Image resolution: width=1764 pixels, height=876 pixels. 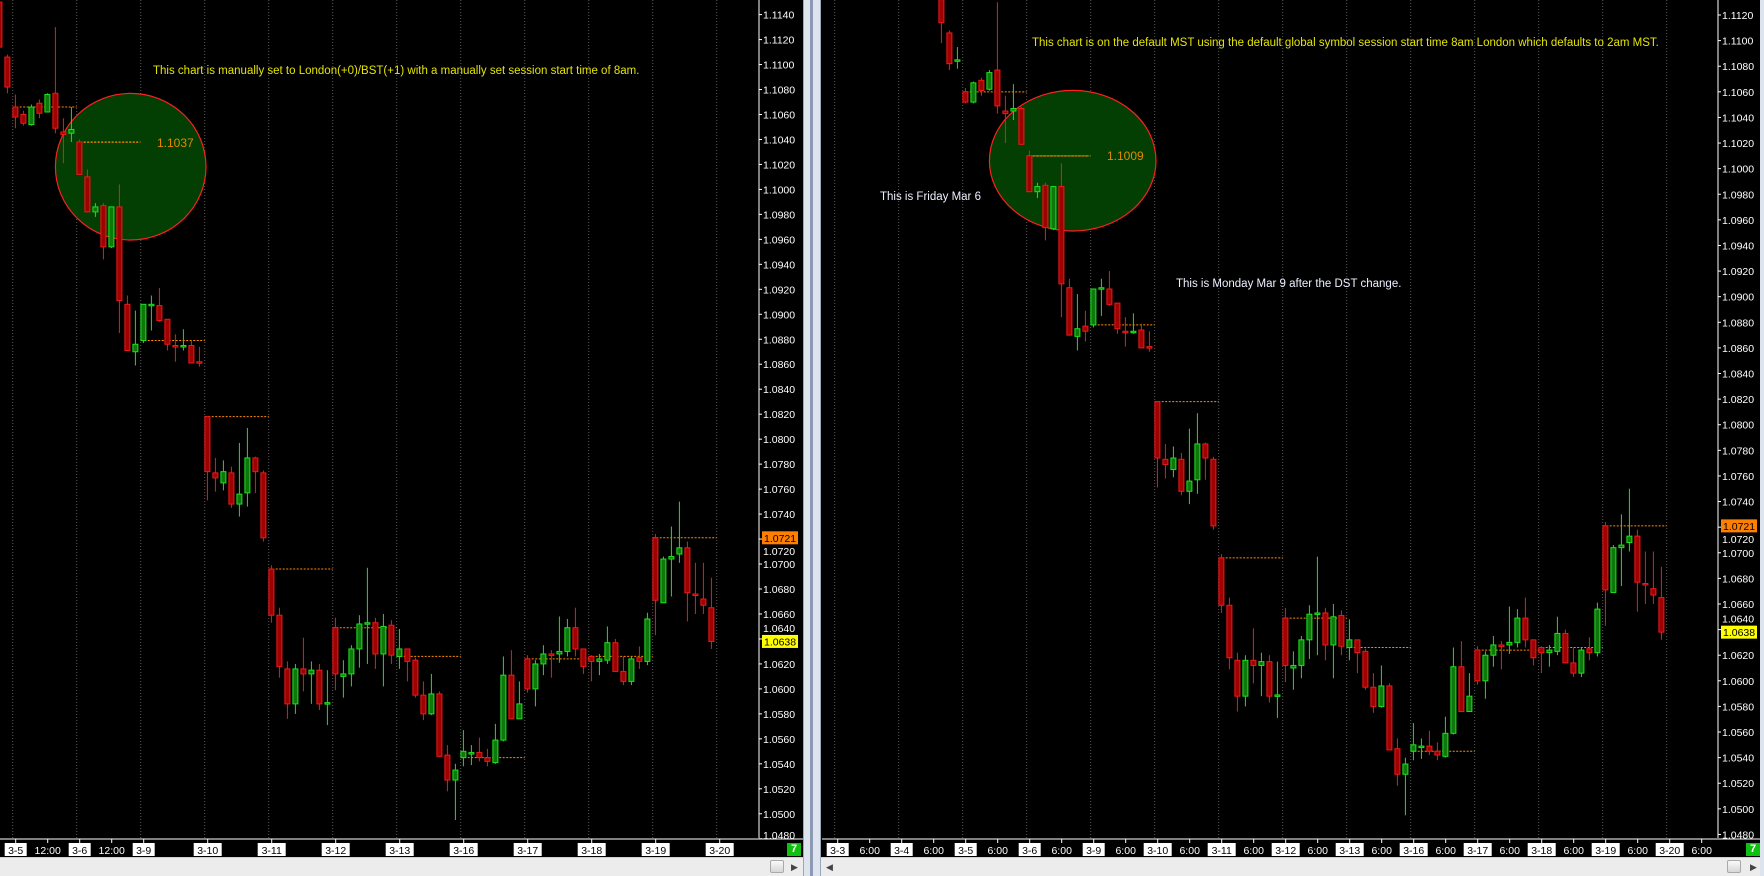 I want to click on arrow-left-icon: ◀, so click(x=829, y=867).